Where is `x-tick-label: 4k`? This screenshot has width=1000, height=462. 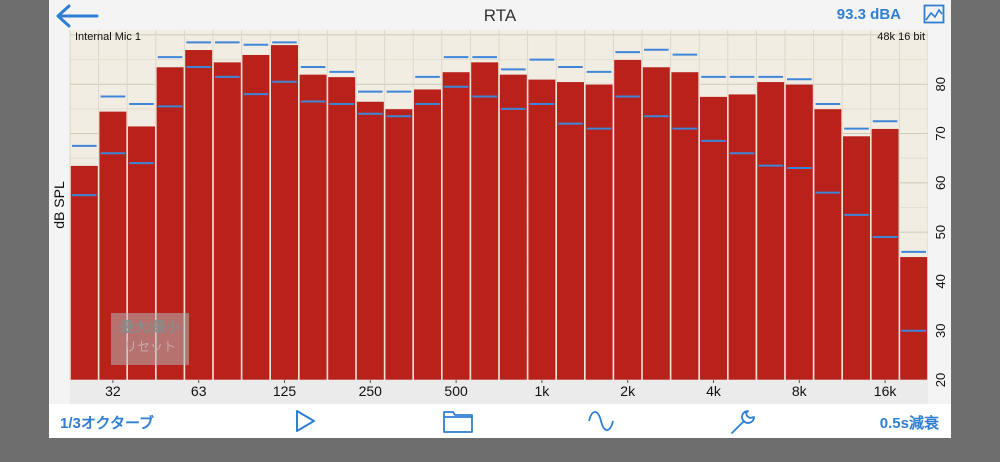 x-tick-label: 4k is located at coordinates (714, 391).